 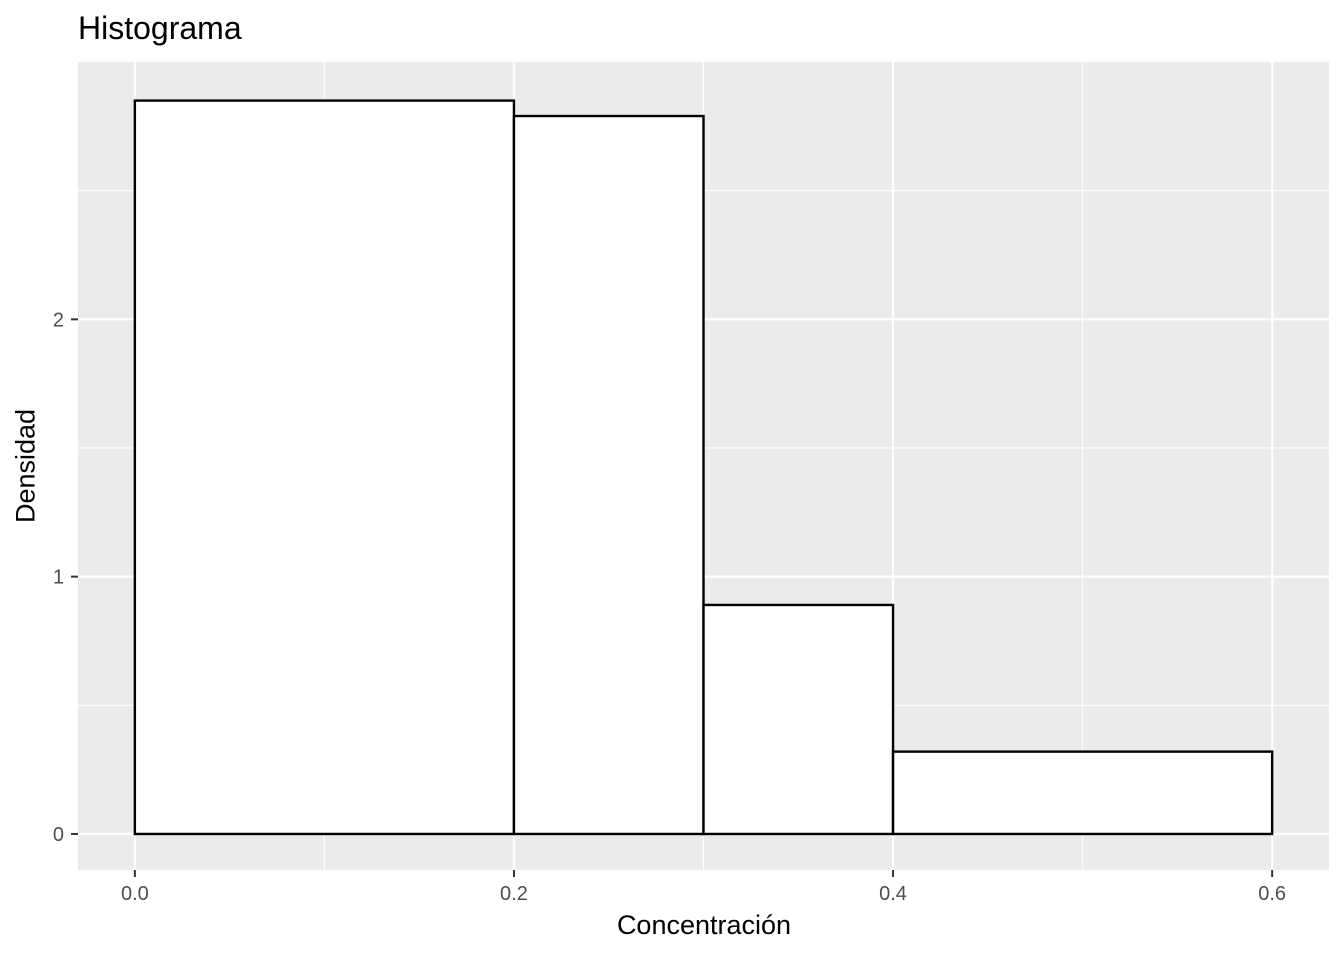 What do you see at coordinates (135, 894) in the screenshot?
I see `x-tick-label: 0.0` at bounding box center [135, 894].